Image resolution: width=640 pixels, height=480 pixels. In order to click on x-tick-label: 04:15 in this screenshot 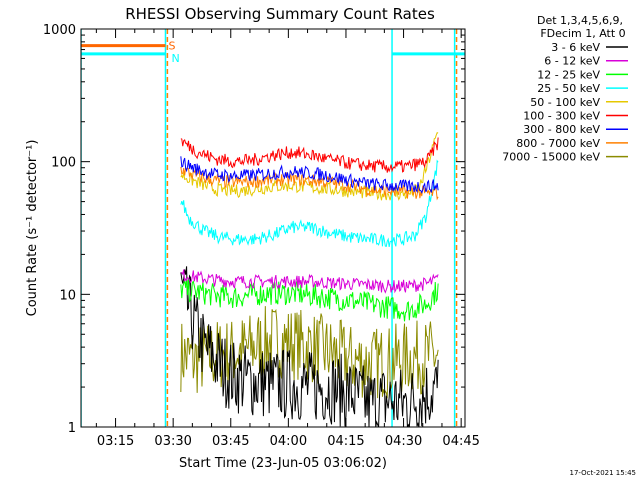, I will do `click(345, 441)`.